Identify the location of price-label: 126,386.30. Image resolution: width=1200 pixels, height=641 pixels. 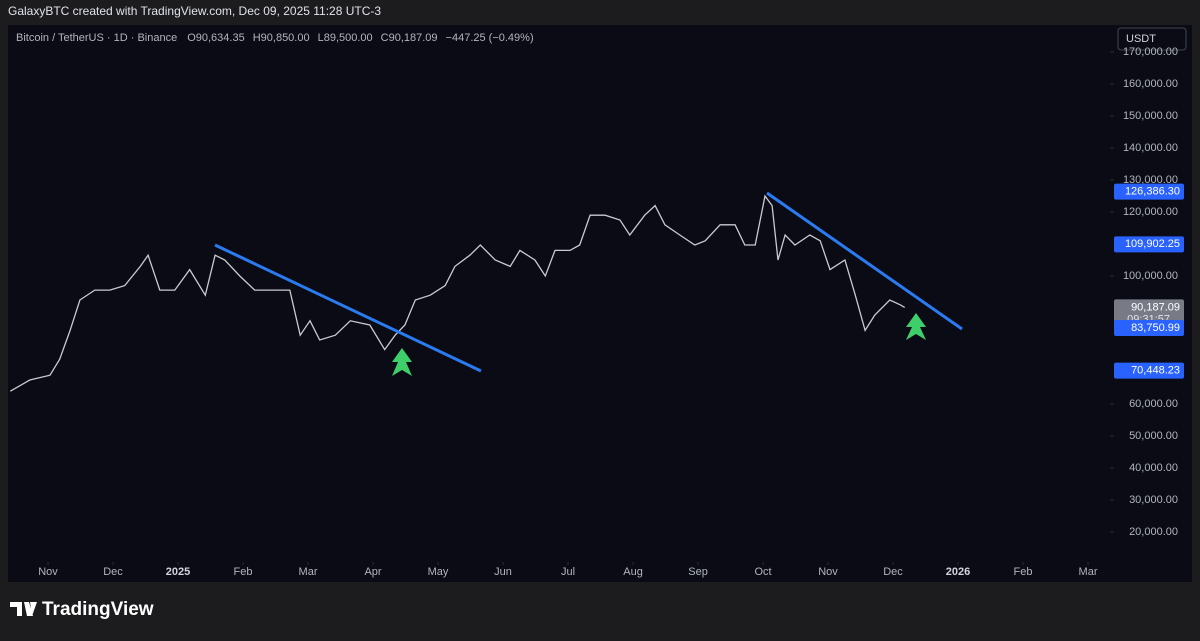
(1152, 191).